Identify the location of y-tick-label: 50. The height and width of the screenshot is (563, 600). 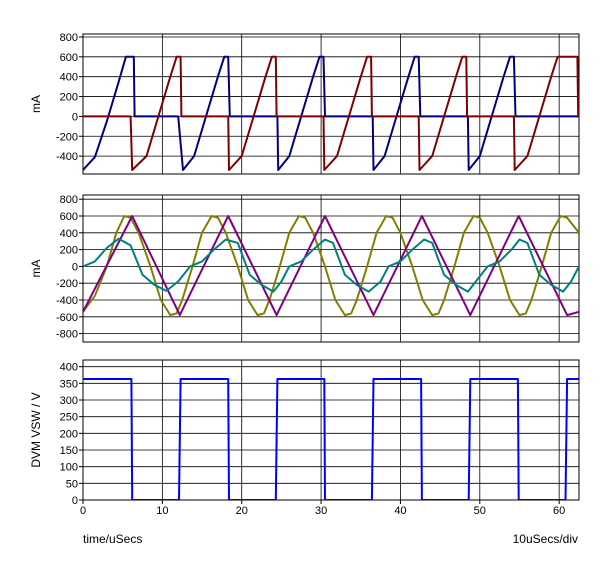
(72, 484).